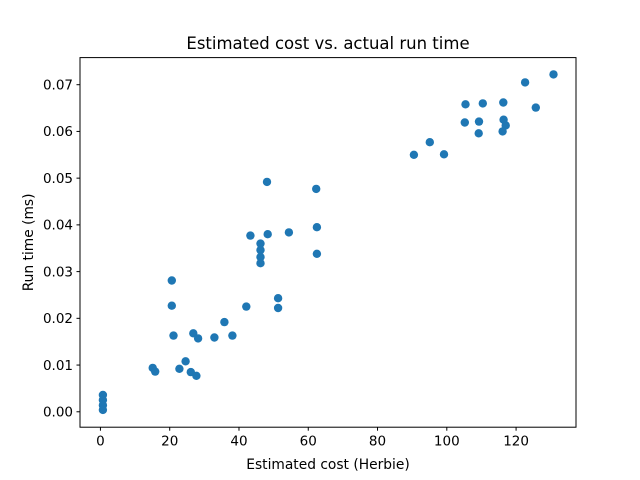 This screenshot has width=640, height=480. What do you see at coordinates (58, 226) in the screenshot?
I see `y-tick-label: 0.04` at bounding box center [58, 226].